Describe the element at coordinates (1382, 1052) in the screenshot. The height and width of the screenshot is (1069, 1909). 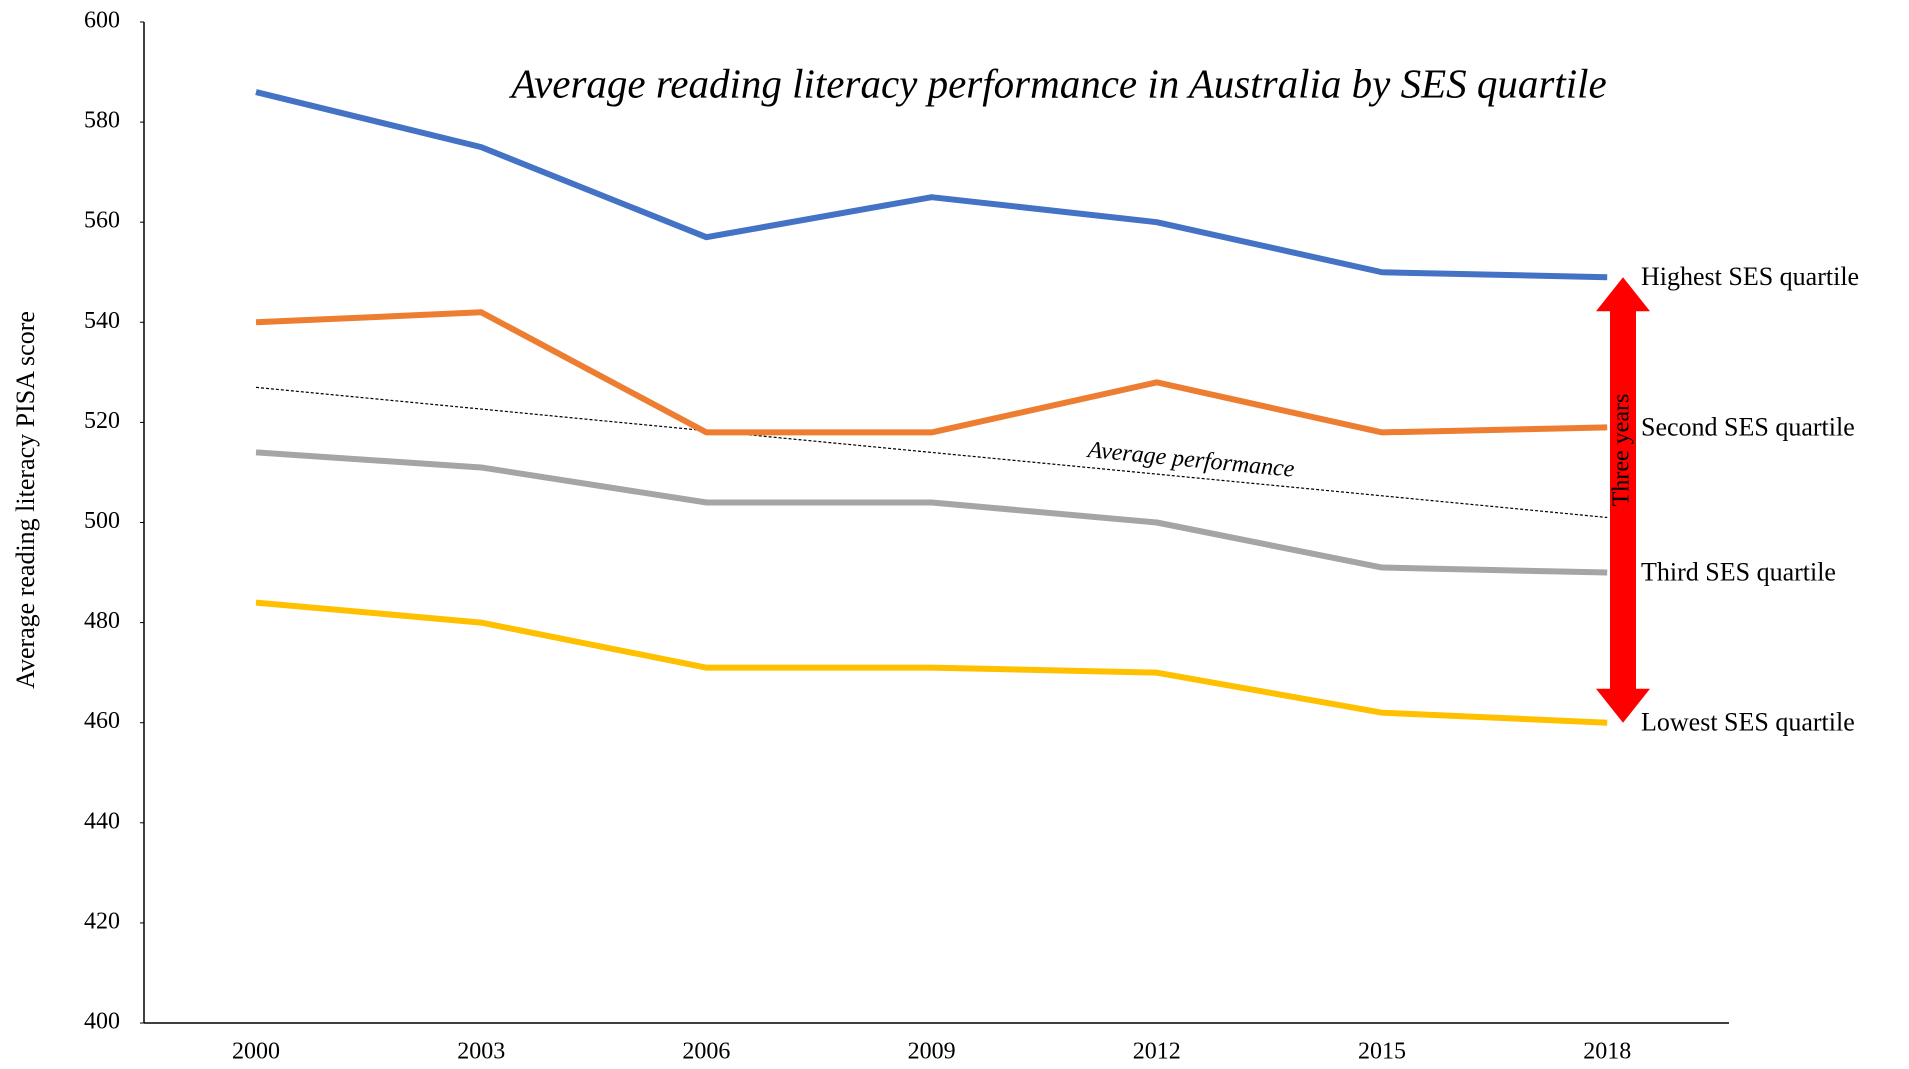
I see `x-tick-label: 2015` at that location.